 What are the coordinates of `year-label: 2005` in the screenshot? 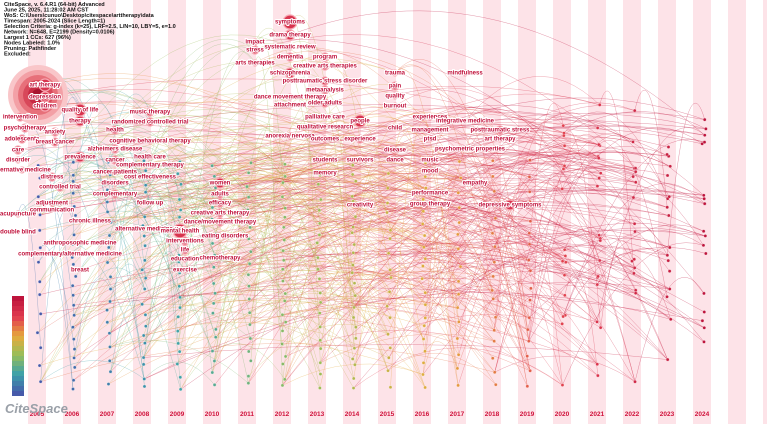 It's located at (37, 414).